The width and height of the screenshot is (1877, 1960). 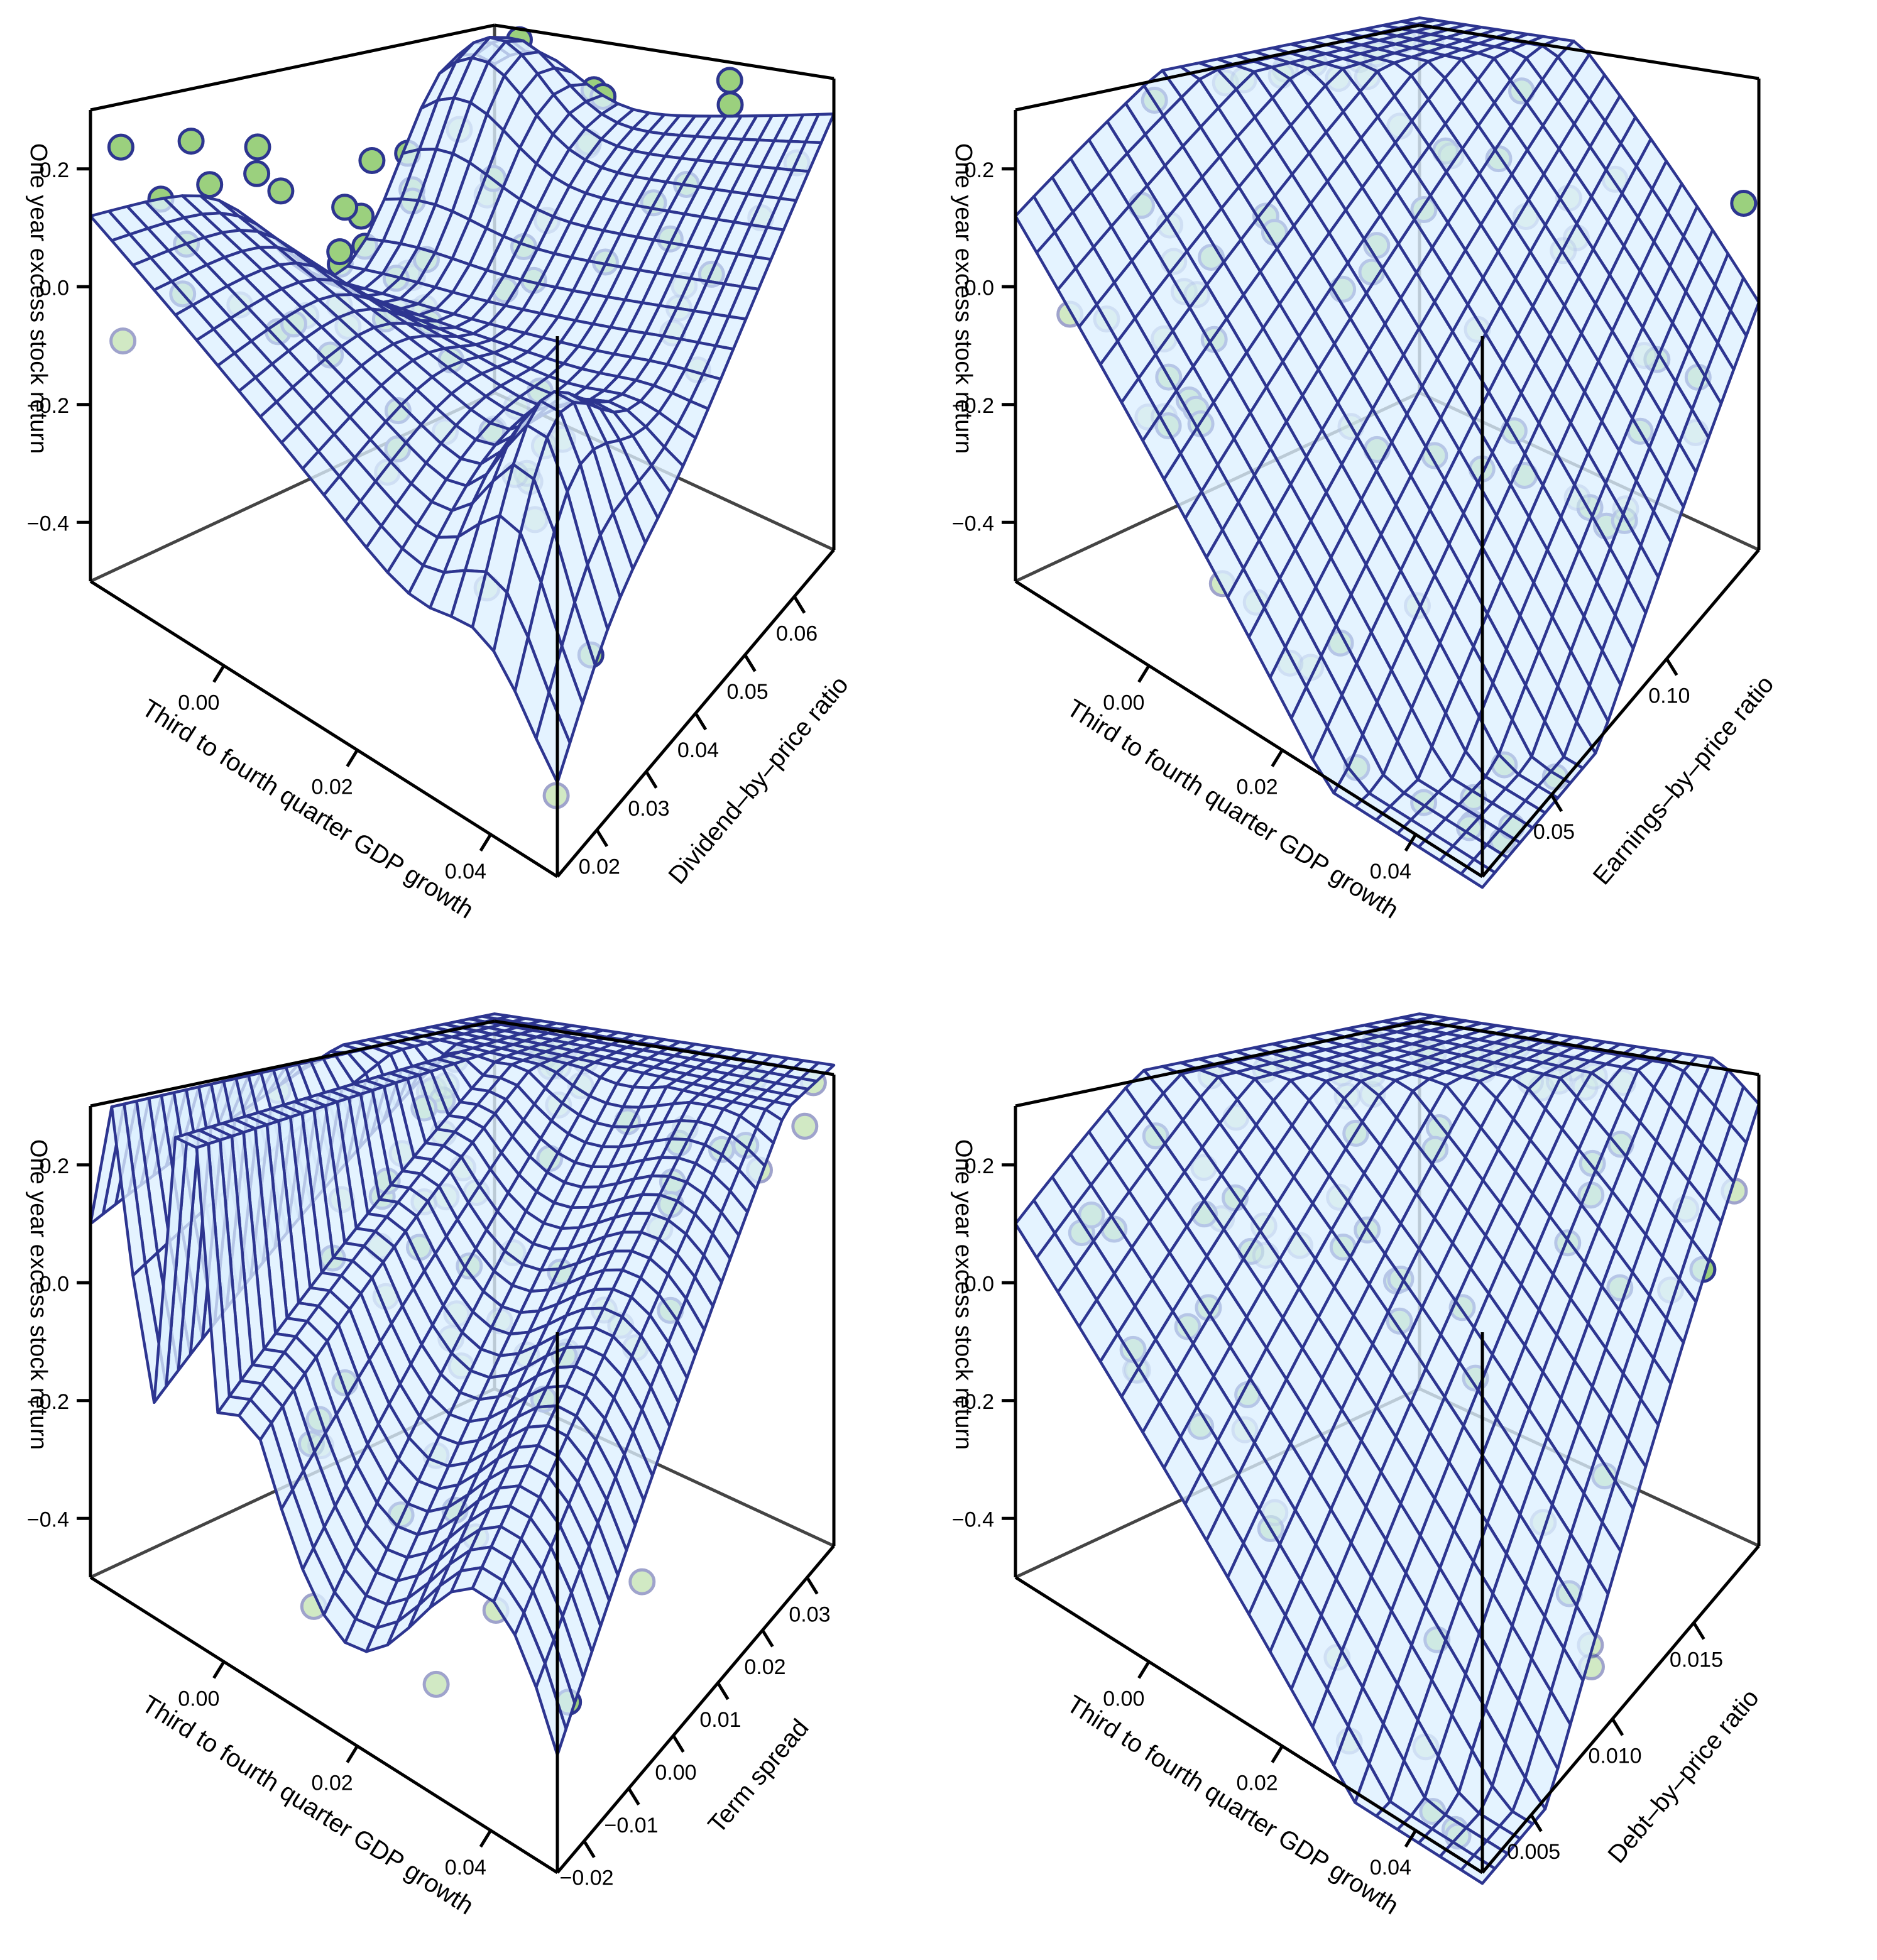 I want to click on box-bottom-right, so click(x=1620, y=1709).